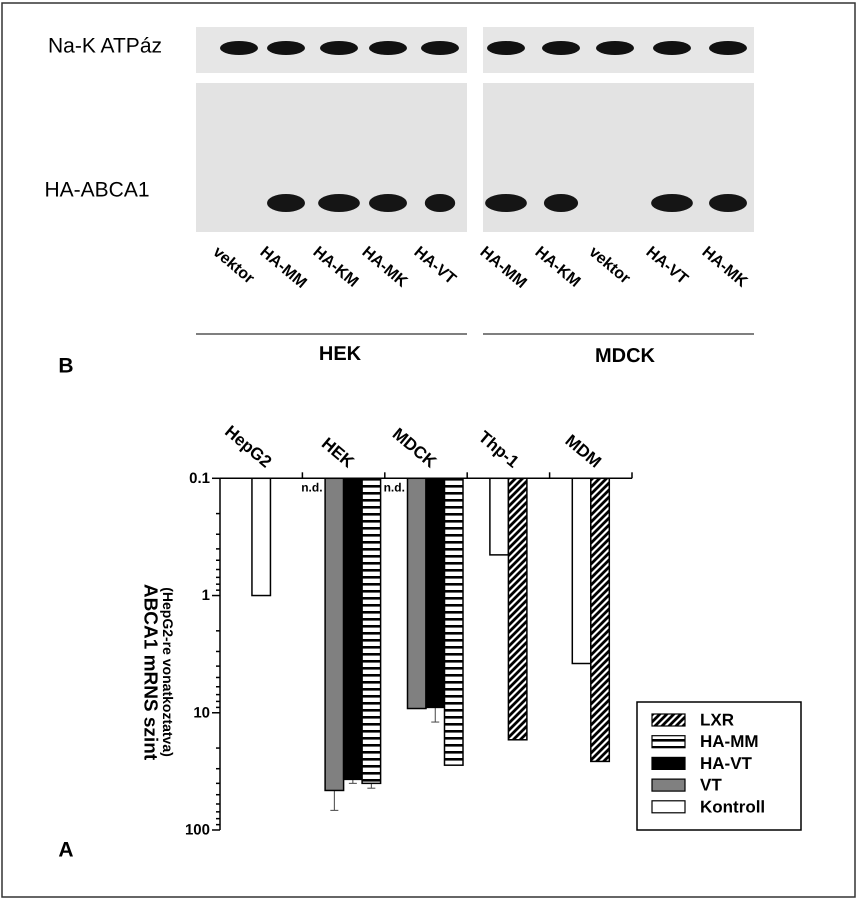 Image resolution: width=858 pixels, height=903 pixels. Describe the element at coordinates (717, 720) in the screenshot. I see `legend-label: LXR` at that location.